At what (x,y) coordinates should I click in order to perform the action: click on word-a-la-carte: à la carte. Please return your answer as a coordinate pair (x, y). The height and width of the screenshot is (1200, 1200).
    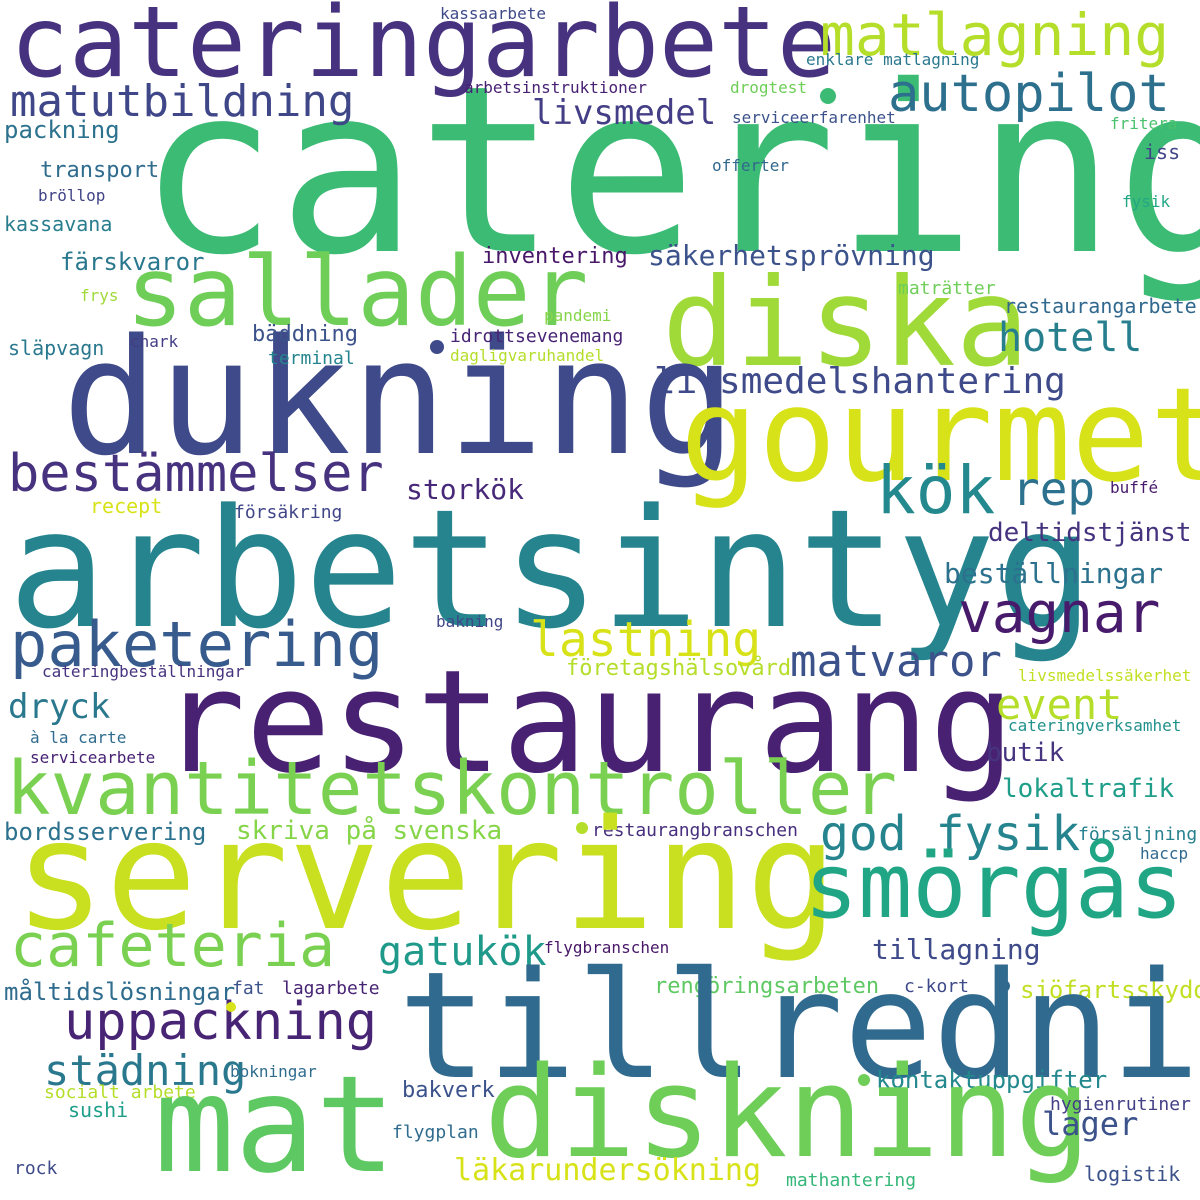
    Looking at the image, I should click on (78, 737).